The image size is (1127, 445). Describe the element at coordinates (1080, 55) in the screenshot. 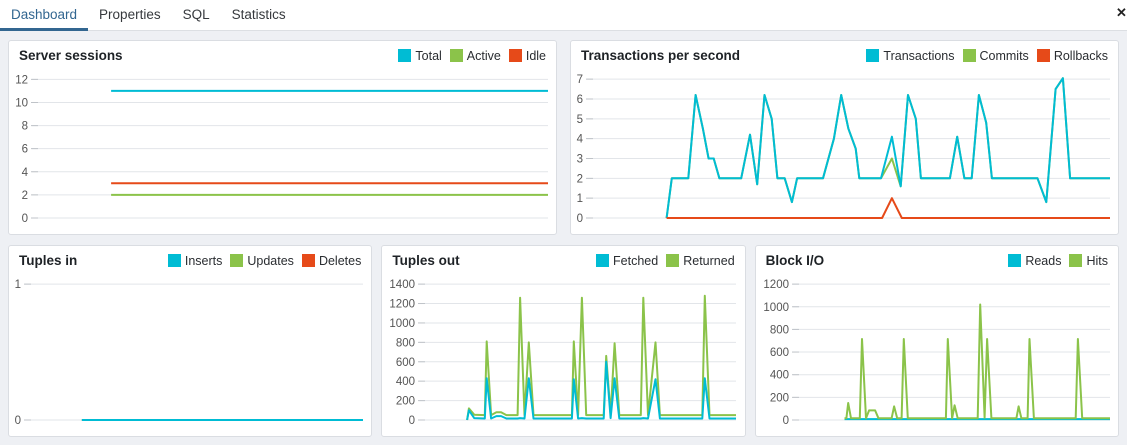

I see `legend-label: Rollbacks` at that location.